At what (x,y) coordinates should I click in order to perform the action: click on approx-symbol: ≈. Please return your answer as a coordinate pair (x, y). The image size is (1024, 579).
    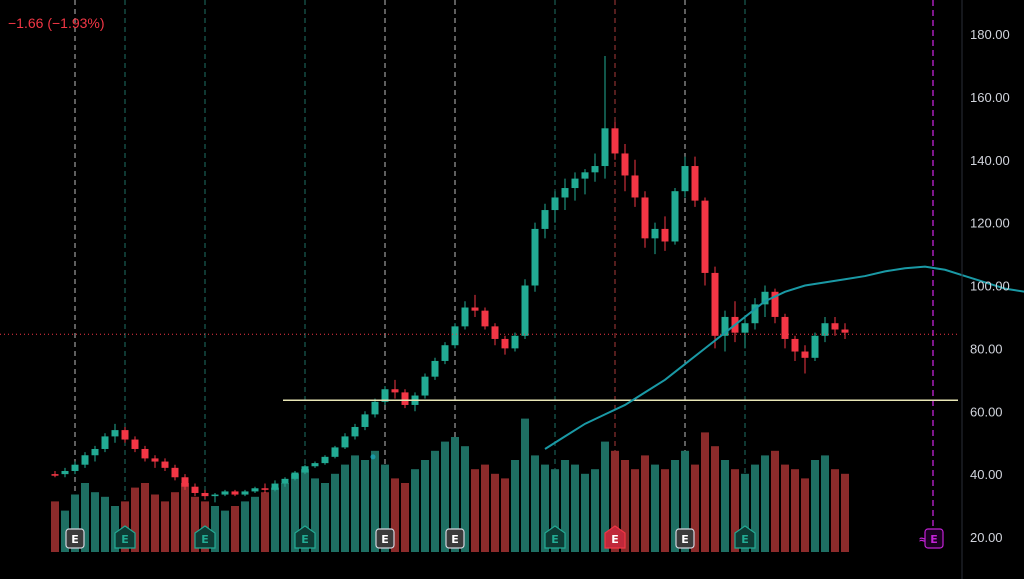
    Looking at the image, I should click on (922, 539).